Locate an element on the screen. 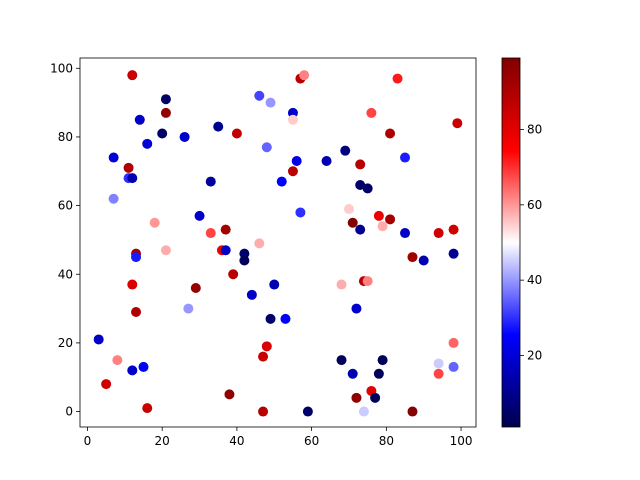  colorbar is located at coordinates (511, 242).